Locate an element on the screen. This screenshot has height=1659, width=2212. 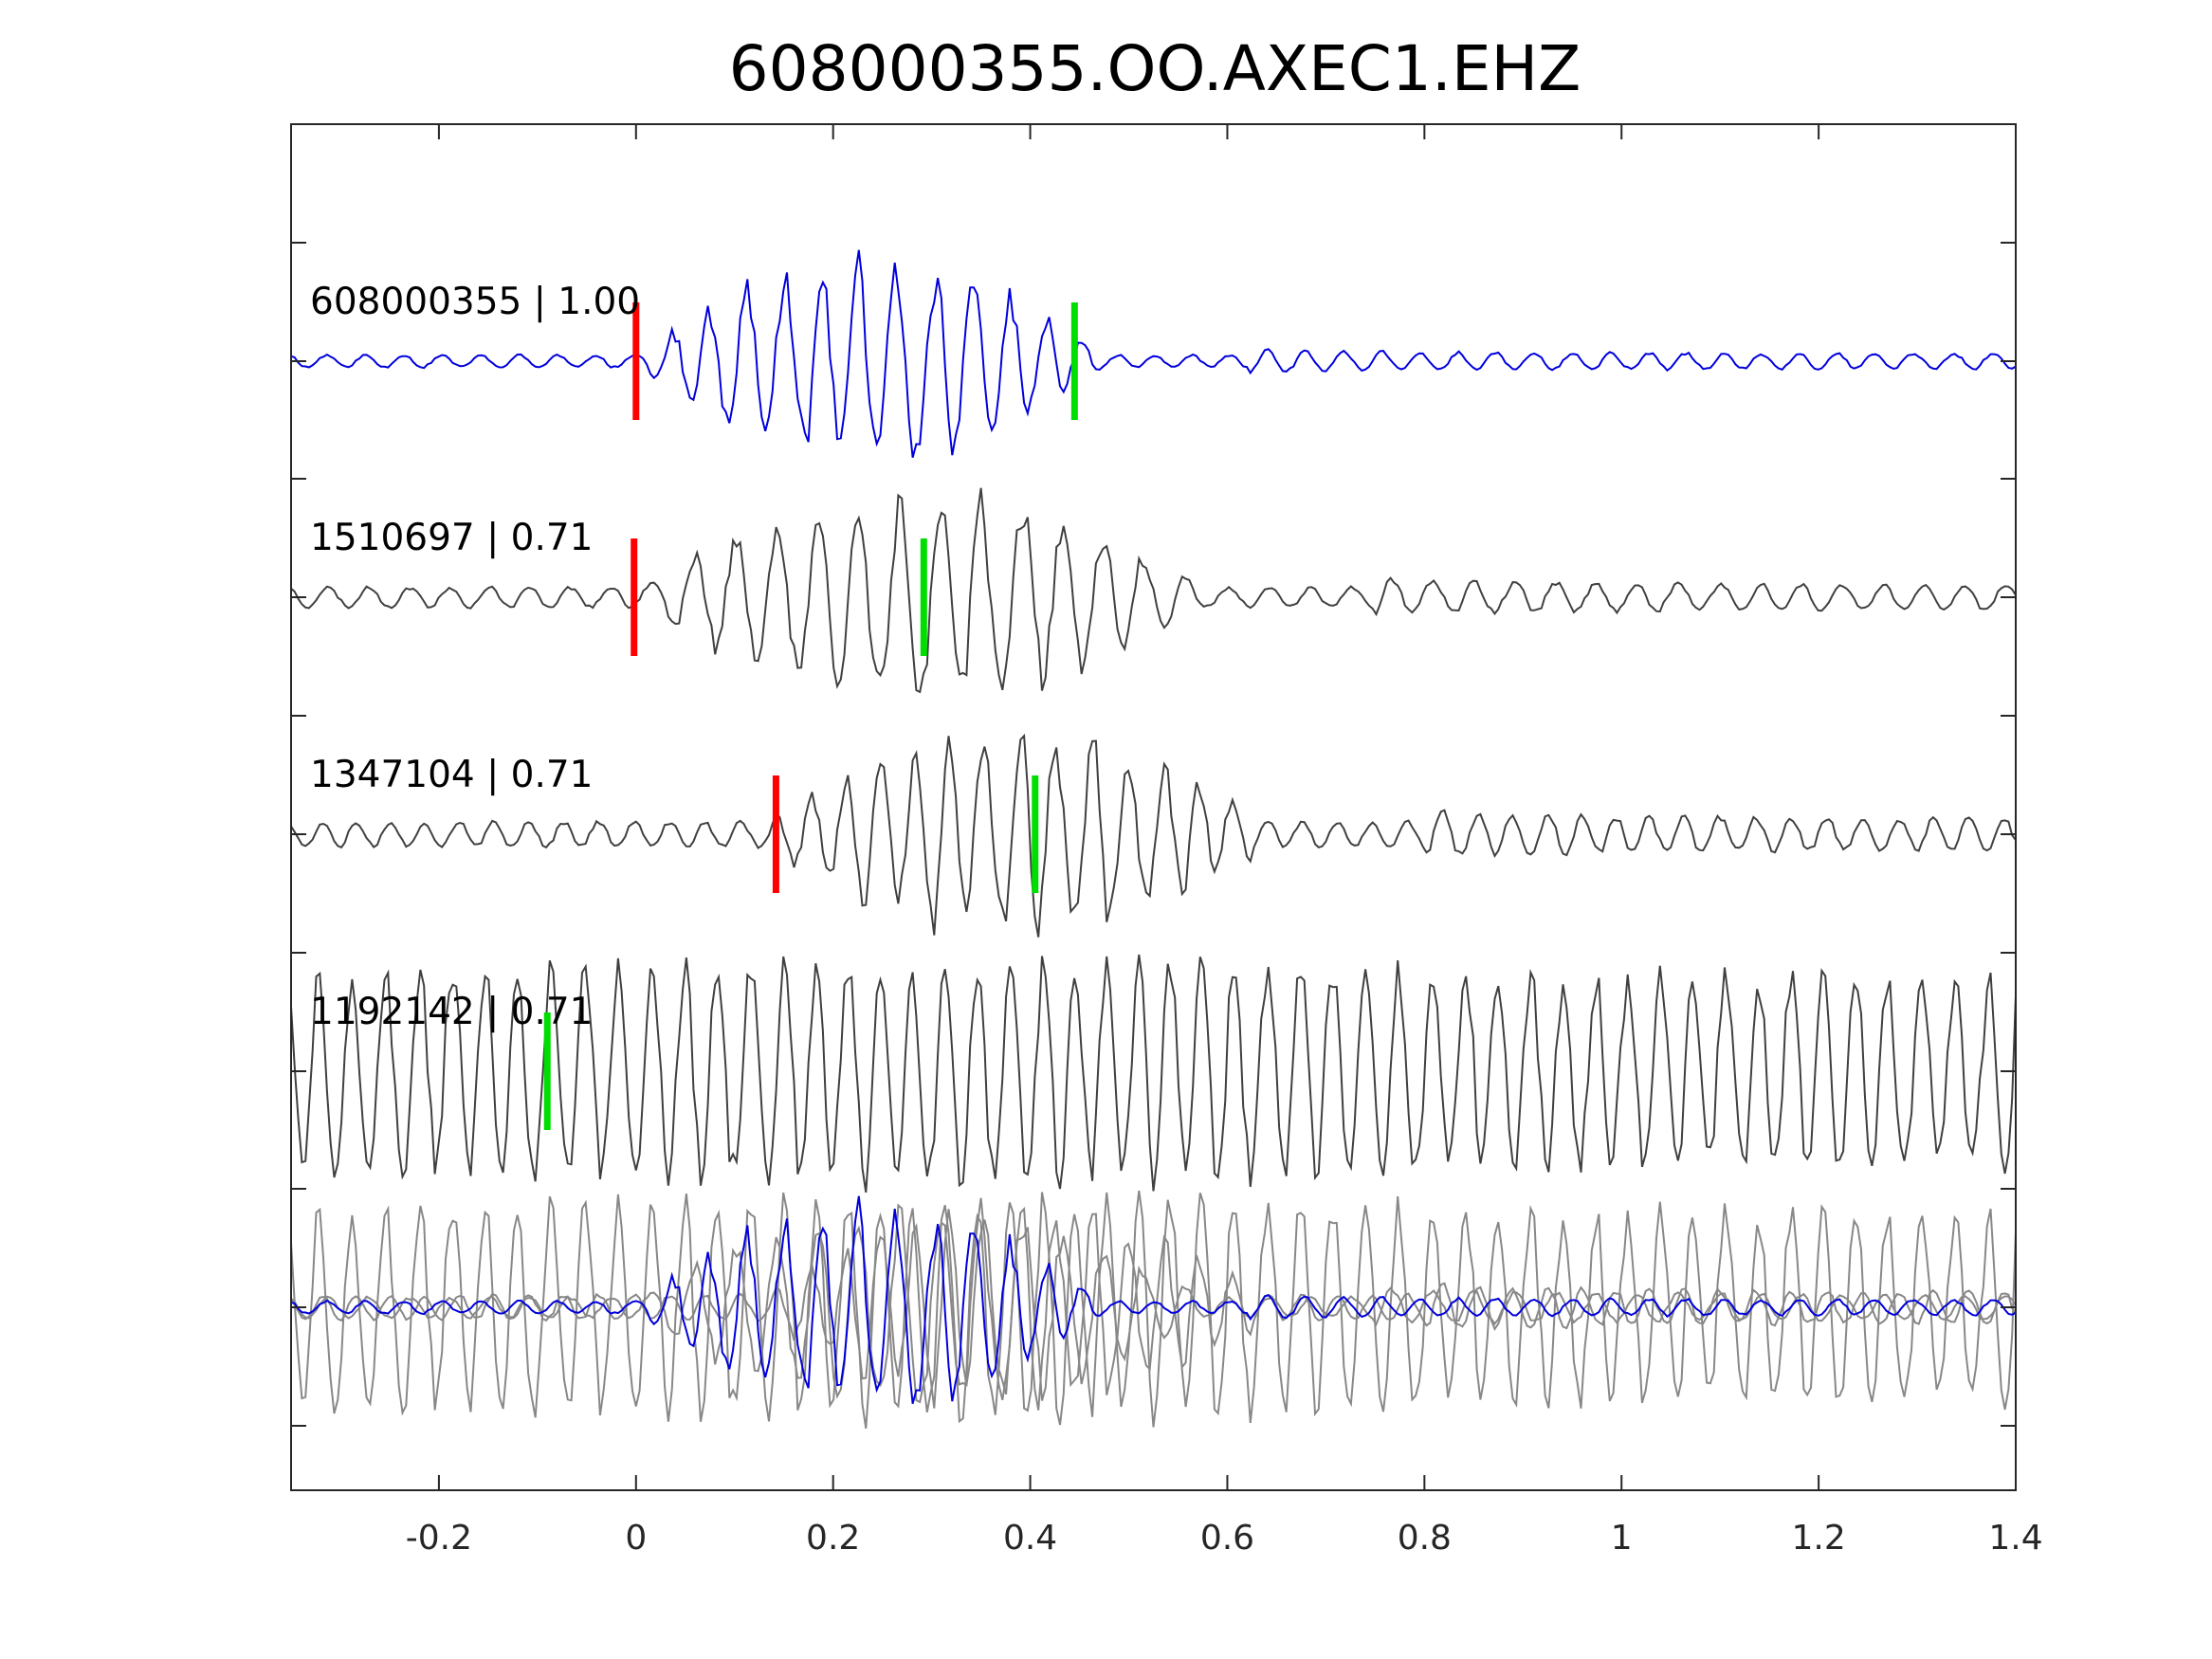
x-tick-label: 1.4 is located at coordinates (2015, 1538).